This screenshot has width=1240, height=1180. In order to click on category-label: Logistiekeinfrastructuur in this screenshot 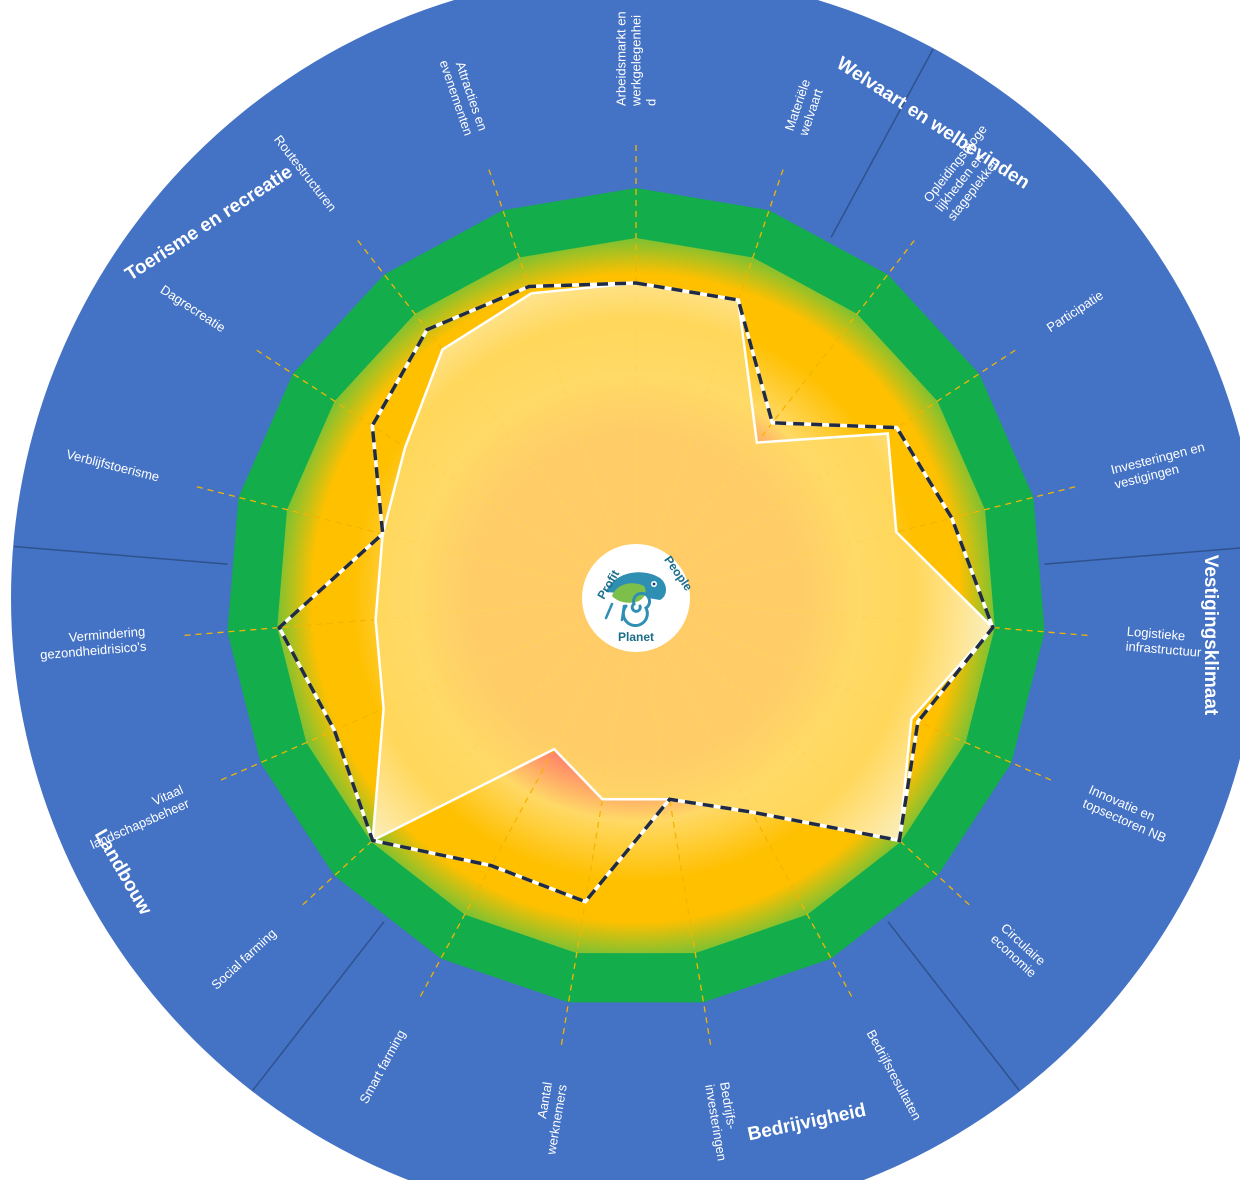, I will do `click(1164, 642)`.